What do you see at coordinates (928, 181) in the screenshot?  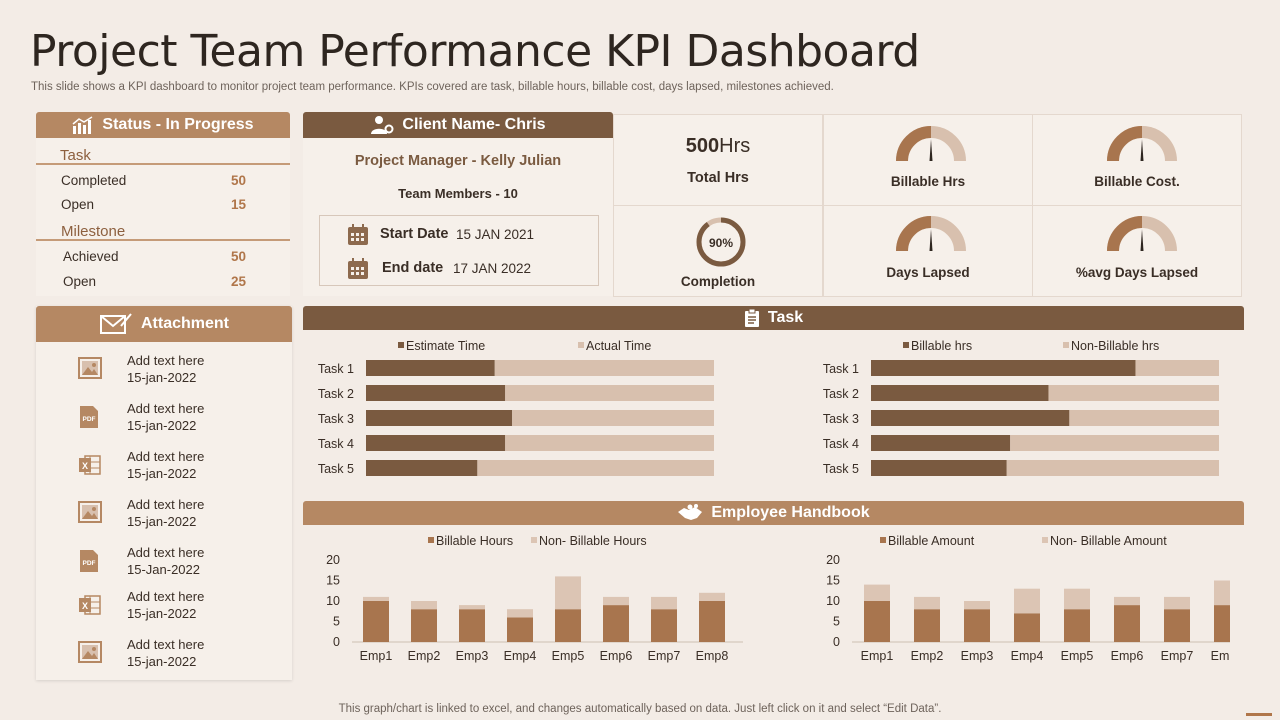 I see `billable-hrs-label: Billable Hrs` at bounding box center [928, 181].